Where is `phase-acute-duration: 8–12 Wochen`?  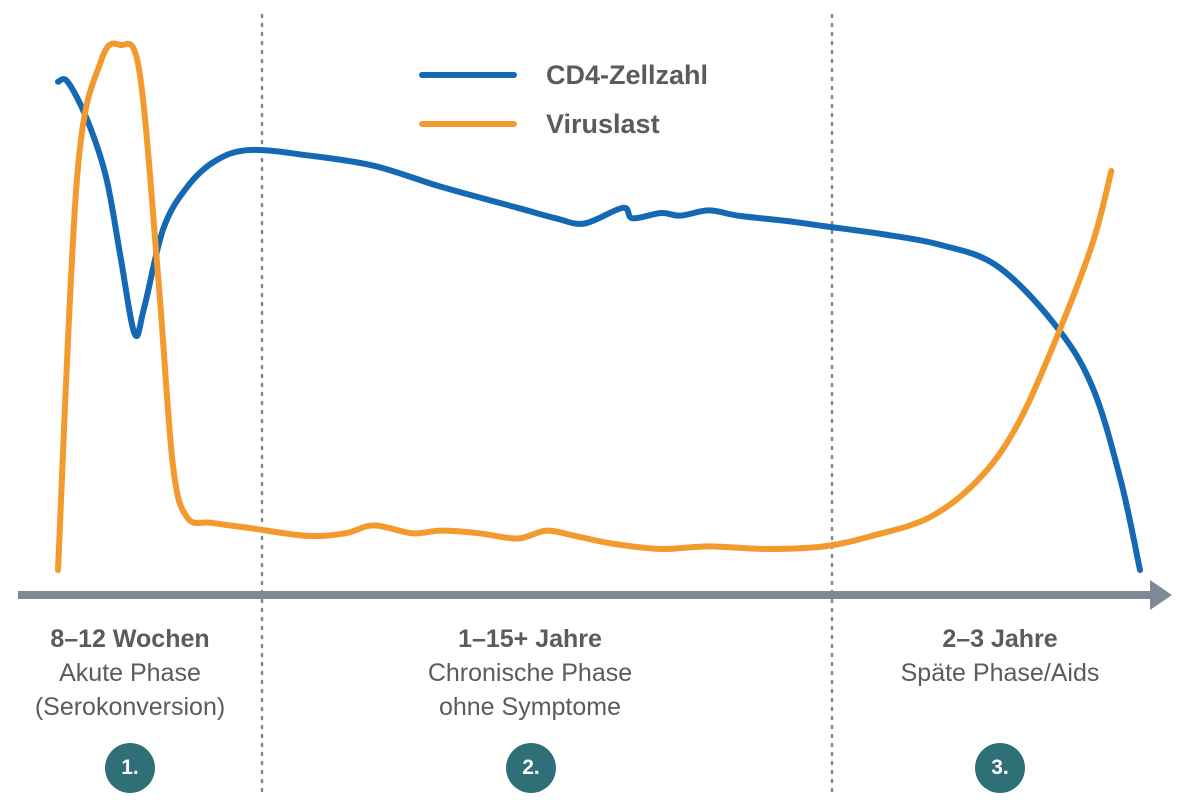
phase-acute-duration: 8–12 Wochen is located at coordinates (130, 639).